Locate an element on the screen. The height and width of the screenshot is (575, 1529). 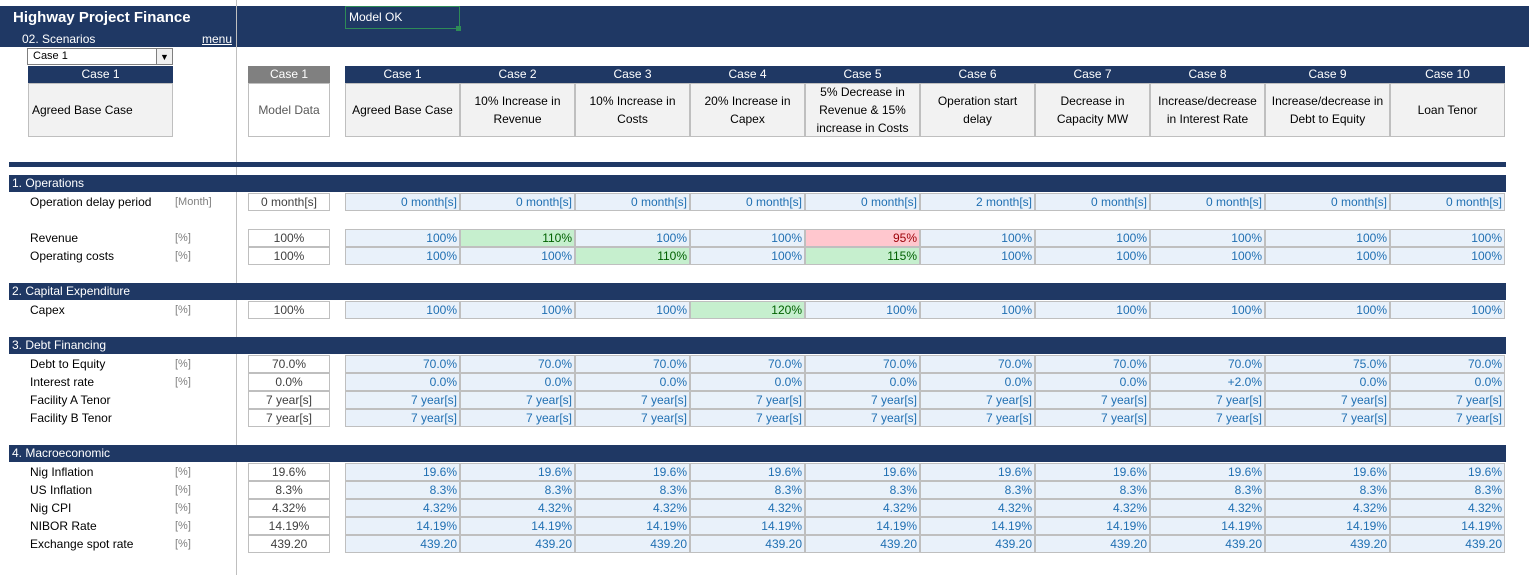
model-data-cell: 0 month[s] is located at coordinates (289, 202).